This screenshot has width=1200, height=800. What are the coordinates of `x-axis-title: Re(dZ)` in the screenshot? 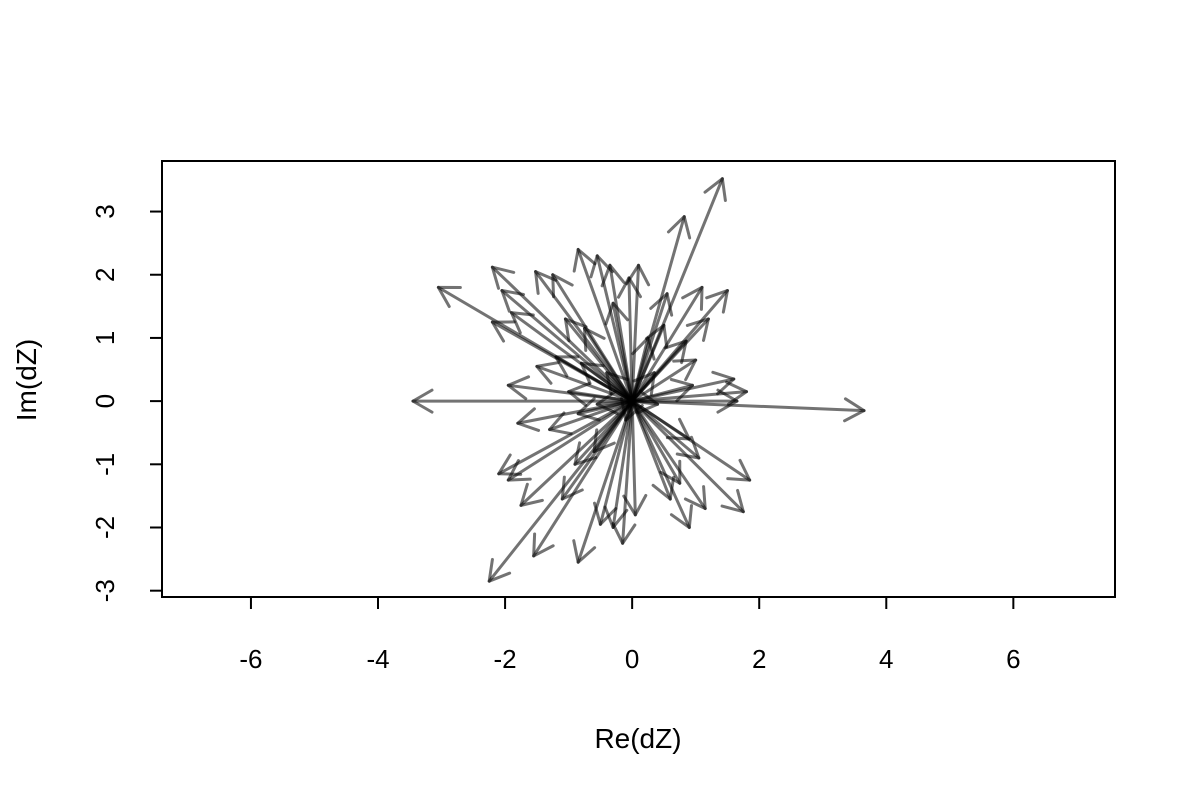 It's located at (637, 738).